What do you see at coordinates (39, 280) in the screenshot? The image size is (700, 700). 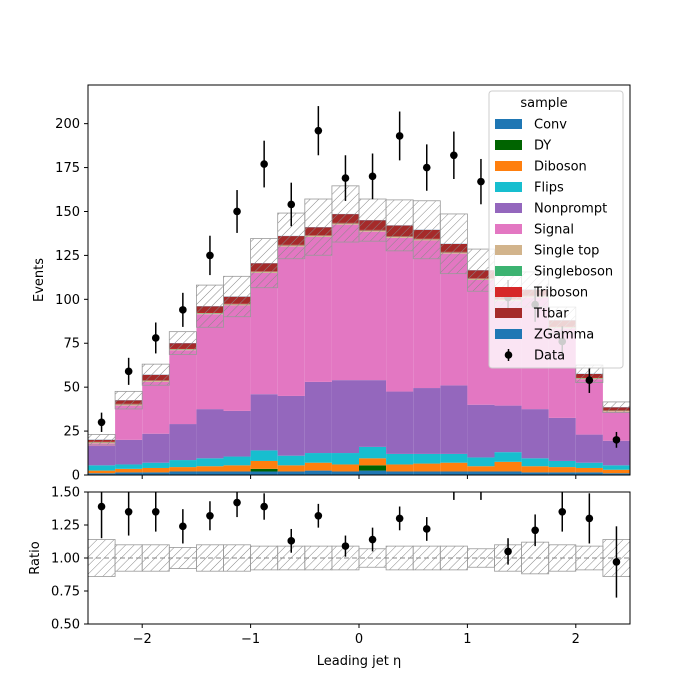 I see `main-y-axis-label: Events` at bounding box center [39, 280].